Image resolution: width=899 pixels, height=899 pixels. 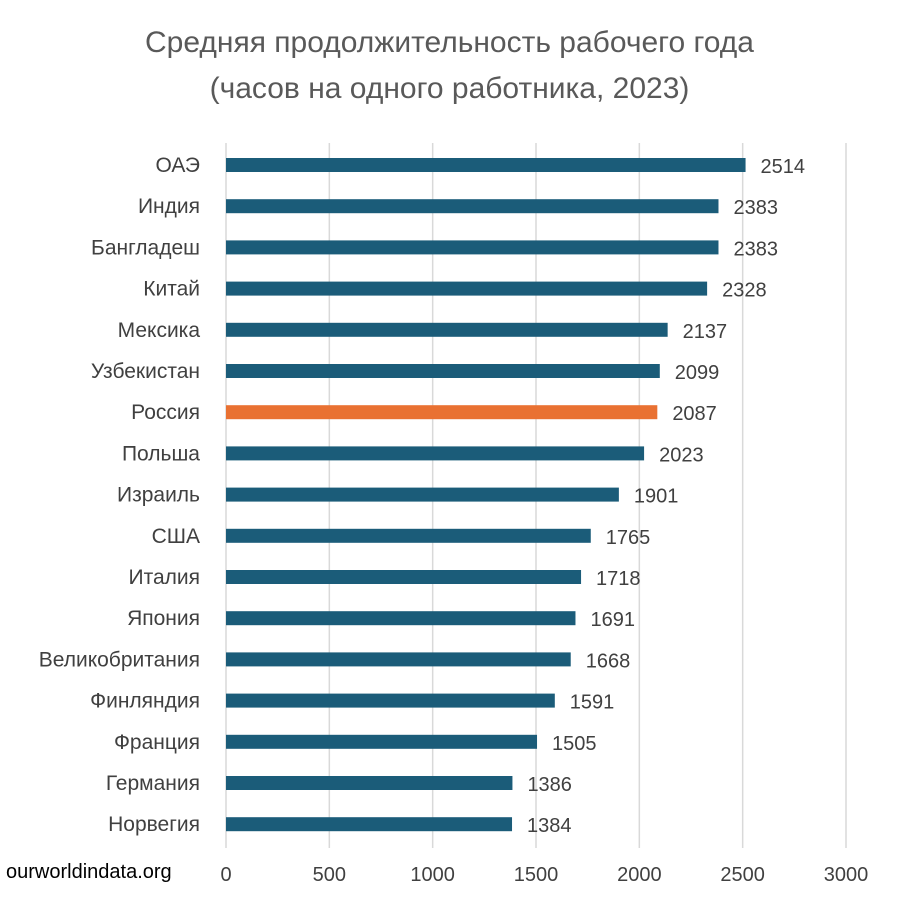 What do you see at coordinates (145, 371) in the screenshot?
I see `y-tick-label: Узбекистан` at bounding box center [145, 371].